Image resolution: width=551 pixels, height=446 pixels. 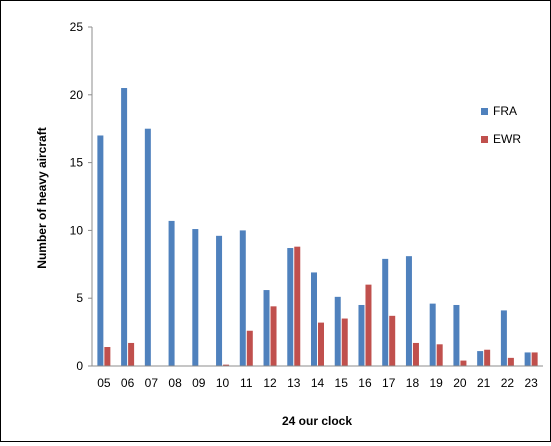 What do you see at coordinates (77, 163) in the screenshot?
I see `y-tick-label: 15` at bounding box center [77, 163].